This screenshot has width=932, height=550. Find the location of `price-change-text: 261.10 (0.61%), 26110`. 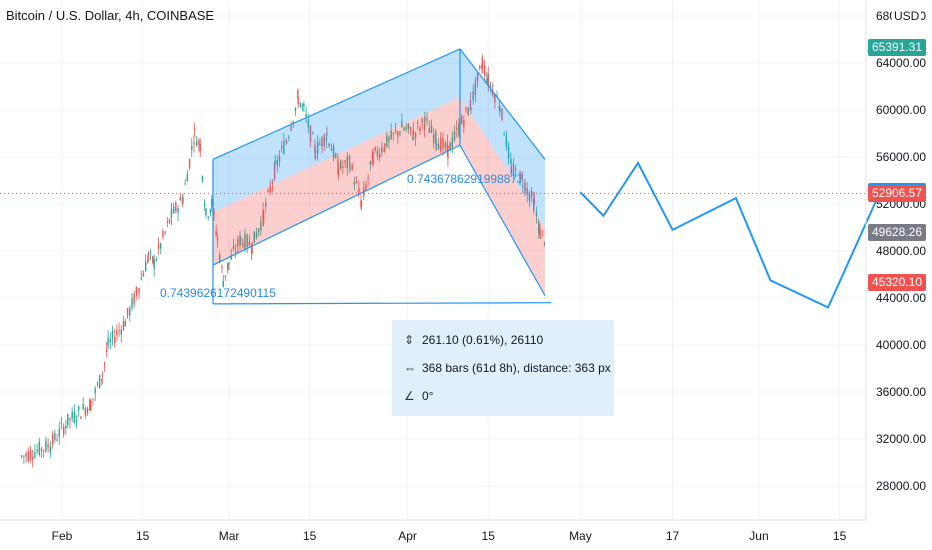

price-change-text: 261.10 (0.61%), 26110 is located at coordinates (483, 340).